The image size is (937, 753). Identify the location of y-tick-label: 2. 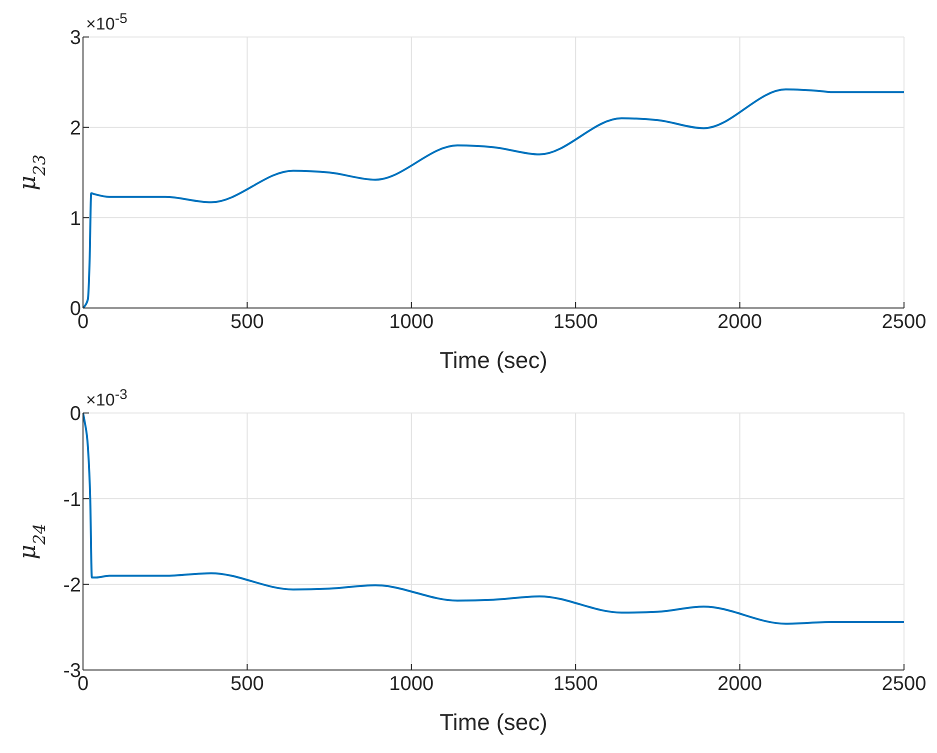
(75, 128).